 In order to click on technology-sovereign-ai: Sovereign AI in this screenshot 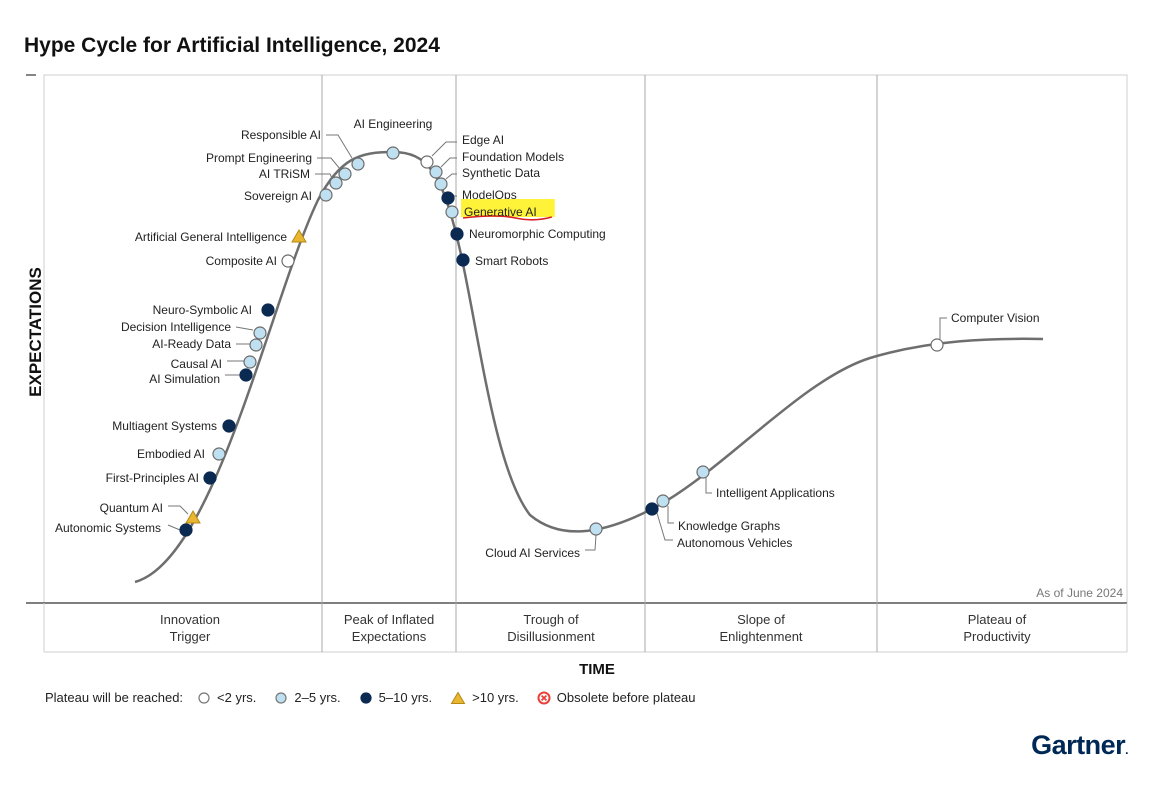, I will do `click(288, 195)`.